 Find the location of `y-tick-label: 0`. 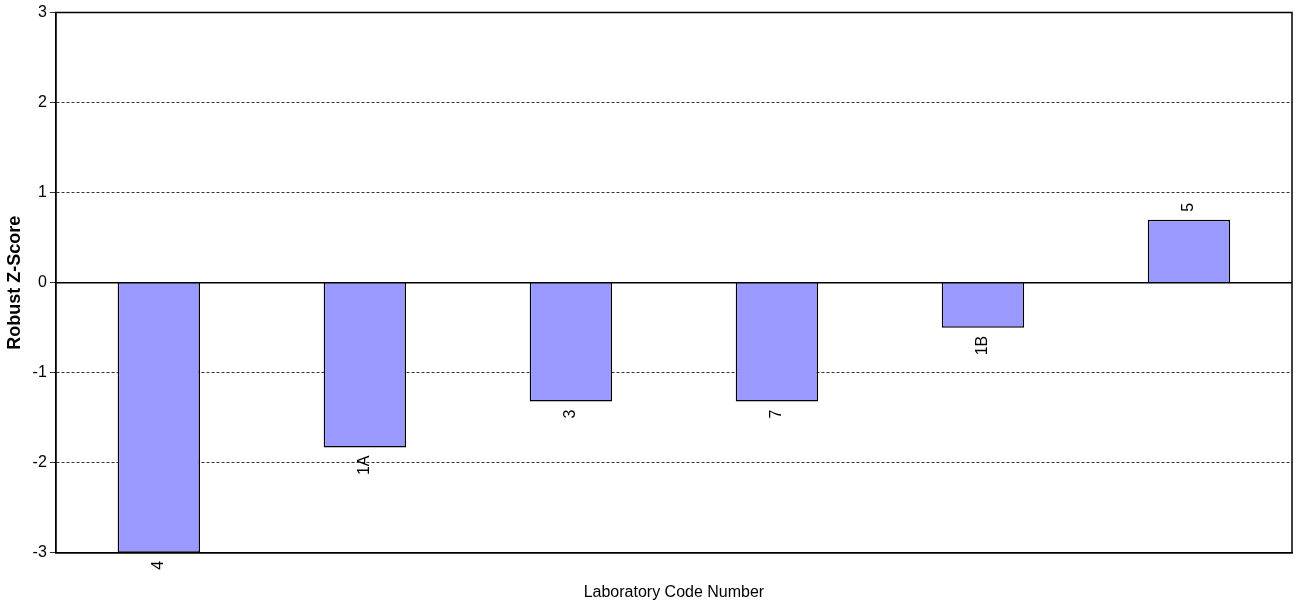

y-tick-label: 0 is located at coordinates (42, 282).